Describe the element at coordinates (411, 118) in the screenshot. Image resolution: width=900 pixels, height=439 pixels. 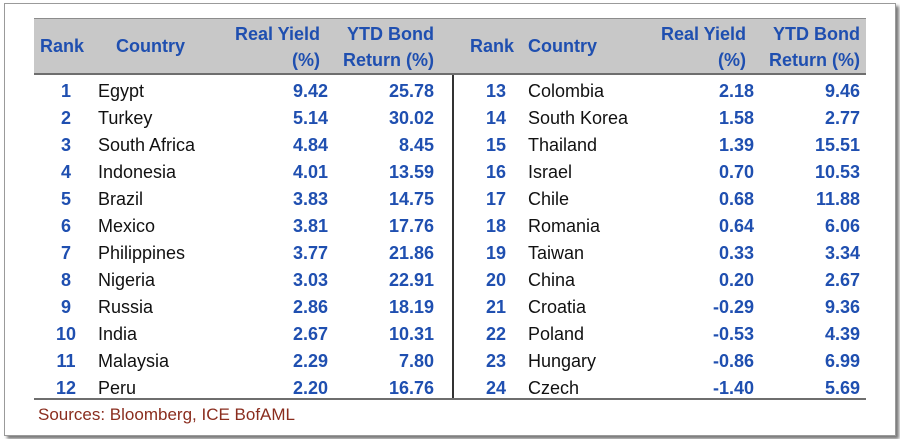
I see `ytd-return-cell: 30.02` at that location.